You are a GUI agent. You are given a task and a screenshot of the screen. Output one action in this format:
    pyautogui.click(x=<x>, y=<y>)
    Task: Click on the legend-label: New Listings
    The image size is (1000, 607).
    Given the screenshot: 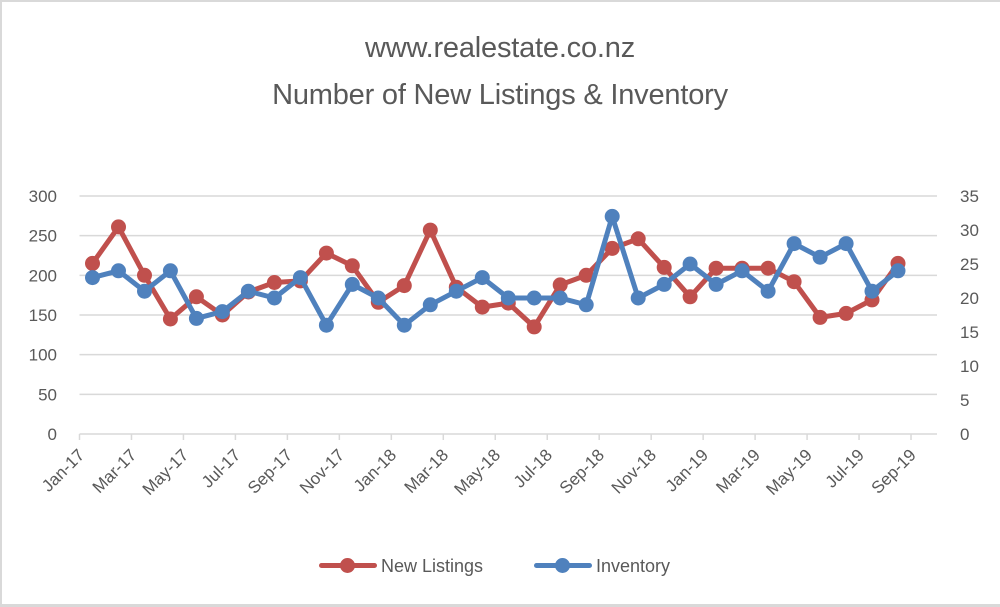 What is the action you would take?
    pyautogui.click(x=432, y=565)
    